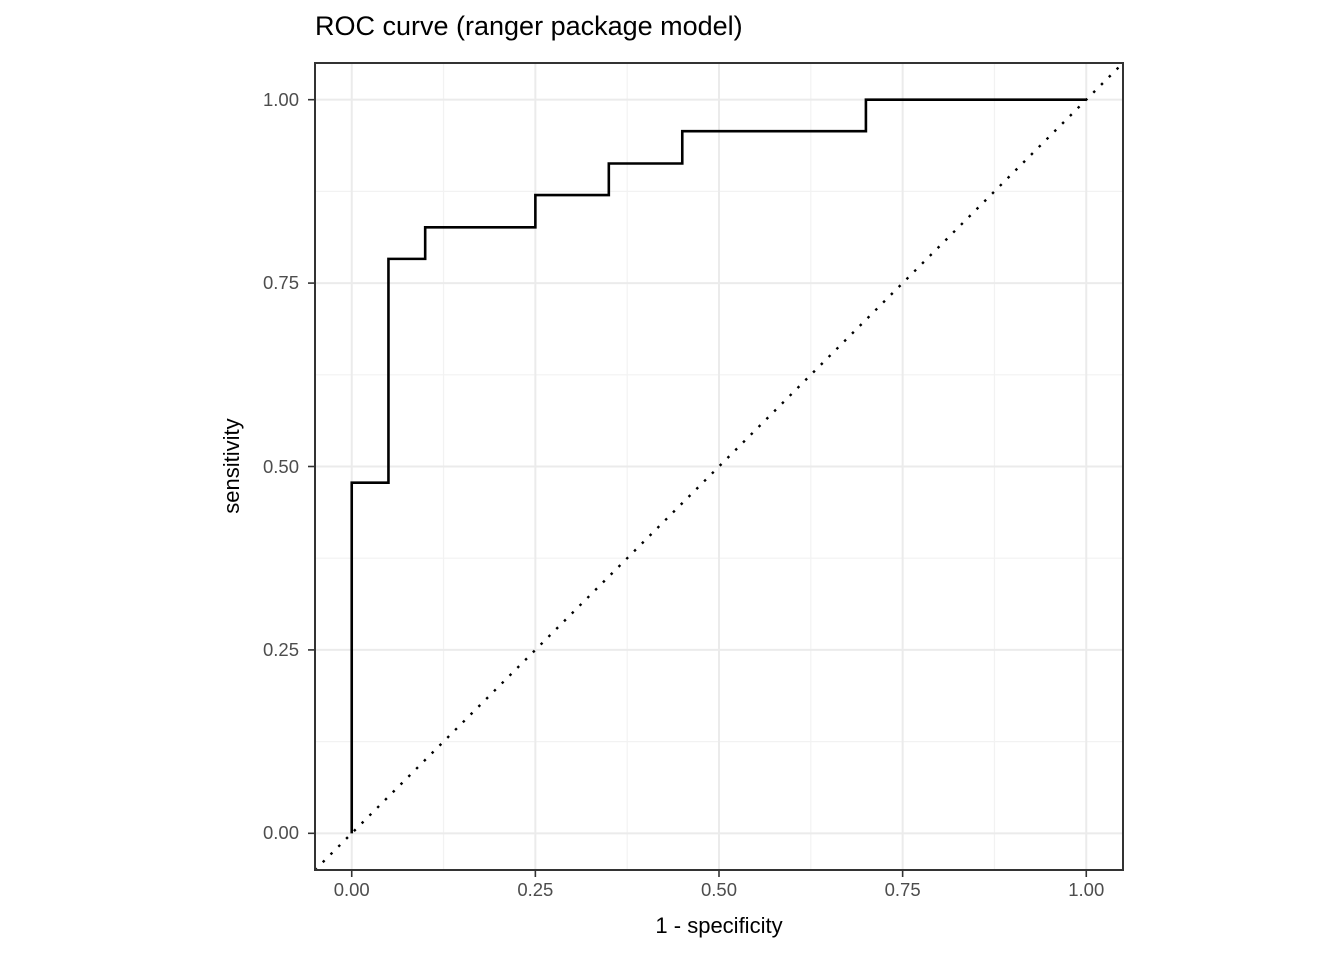 Image resolution: width=1344 pixels, height=960 pixels. Describe the element at coordinates (280, 466) in the screenshot. I see `y-tick-label: 0.50` at that location.